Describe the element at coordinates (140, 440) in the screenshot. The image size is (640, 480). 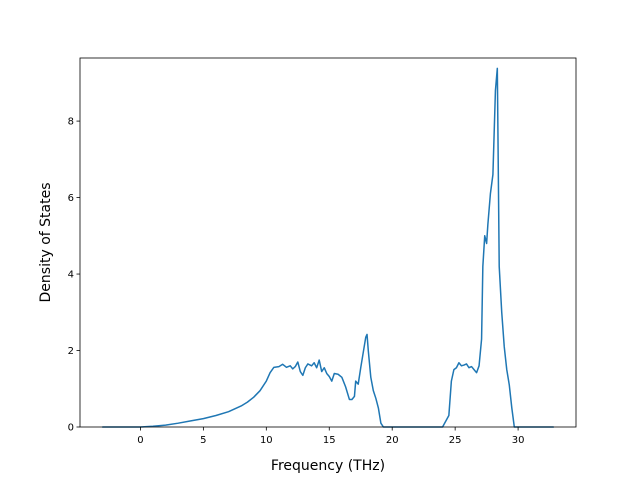
I see `x-tick-label: 0` at that location.